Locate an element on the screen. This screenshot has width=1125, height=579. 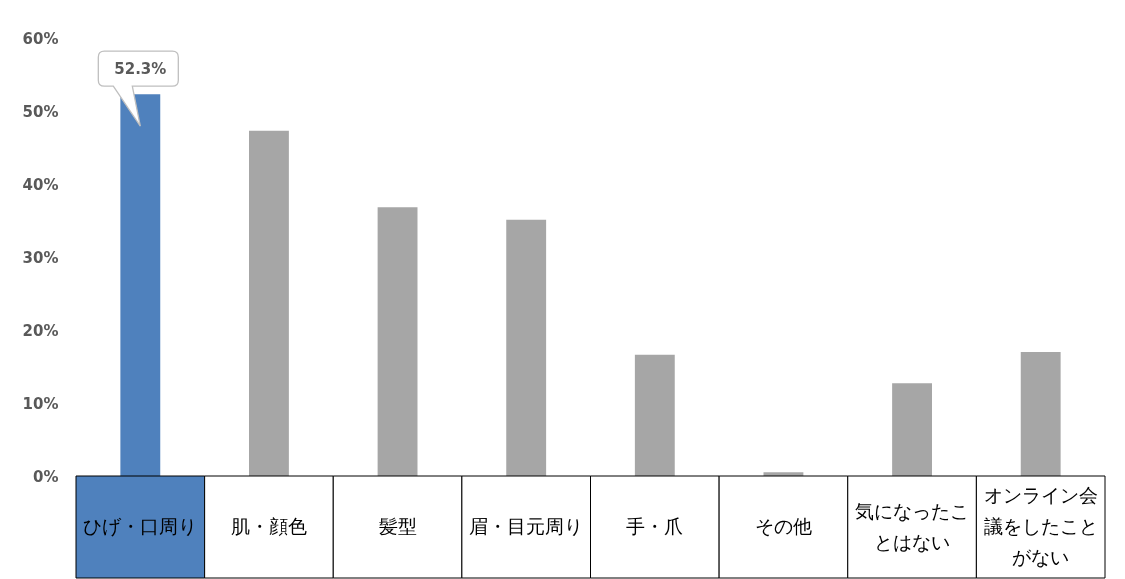
data-label: 52.3% is located at coordinates (140, 69).